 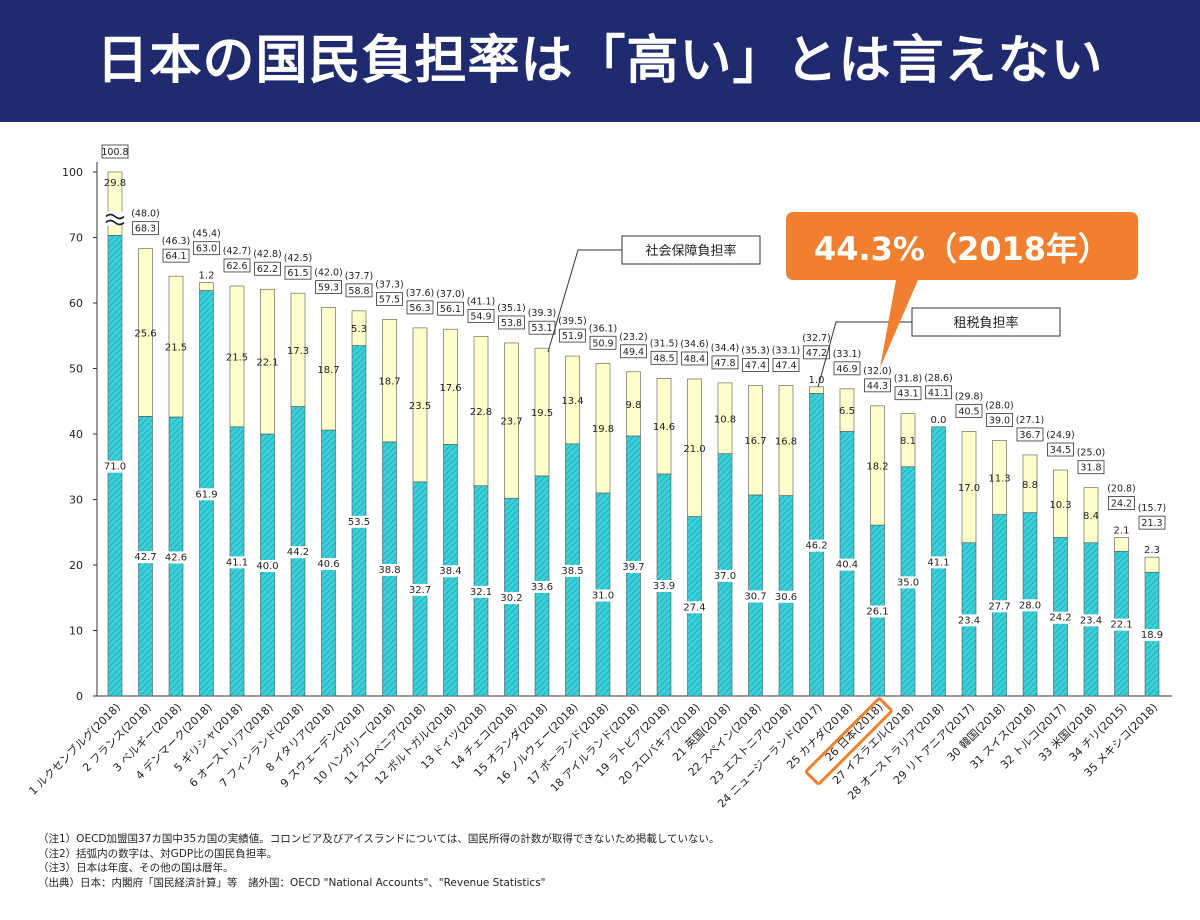 I want to click on tax-value-label: 61.9, so click(x=206, y=494).